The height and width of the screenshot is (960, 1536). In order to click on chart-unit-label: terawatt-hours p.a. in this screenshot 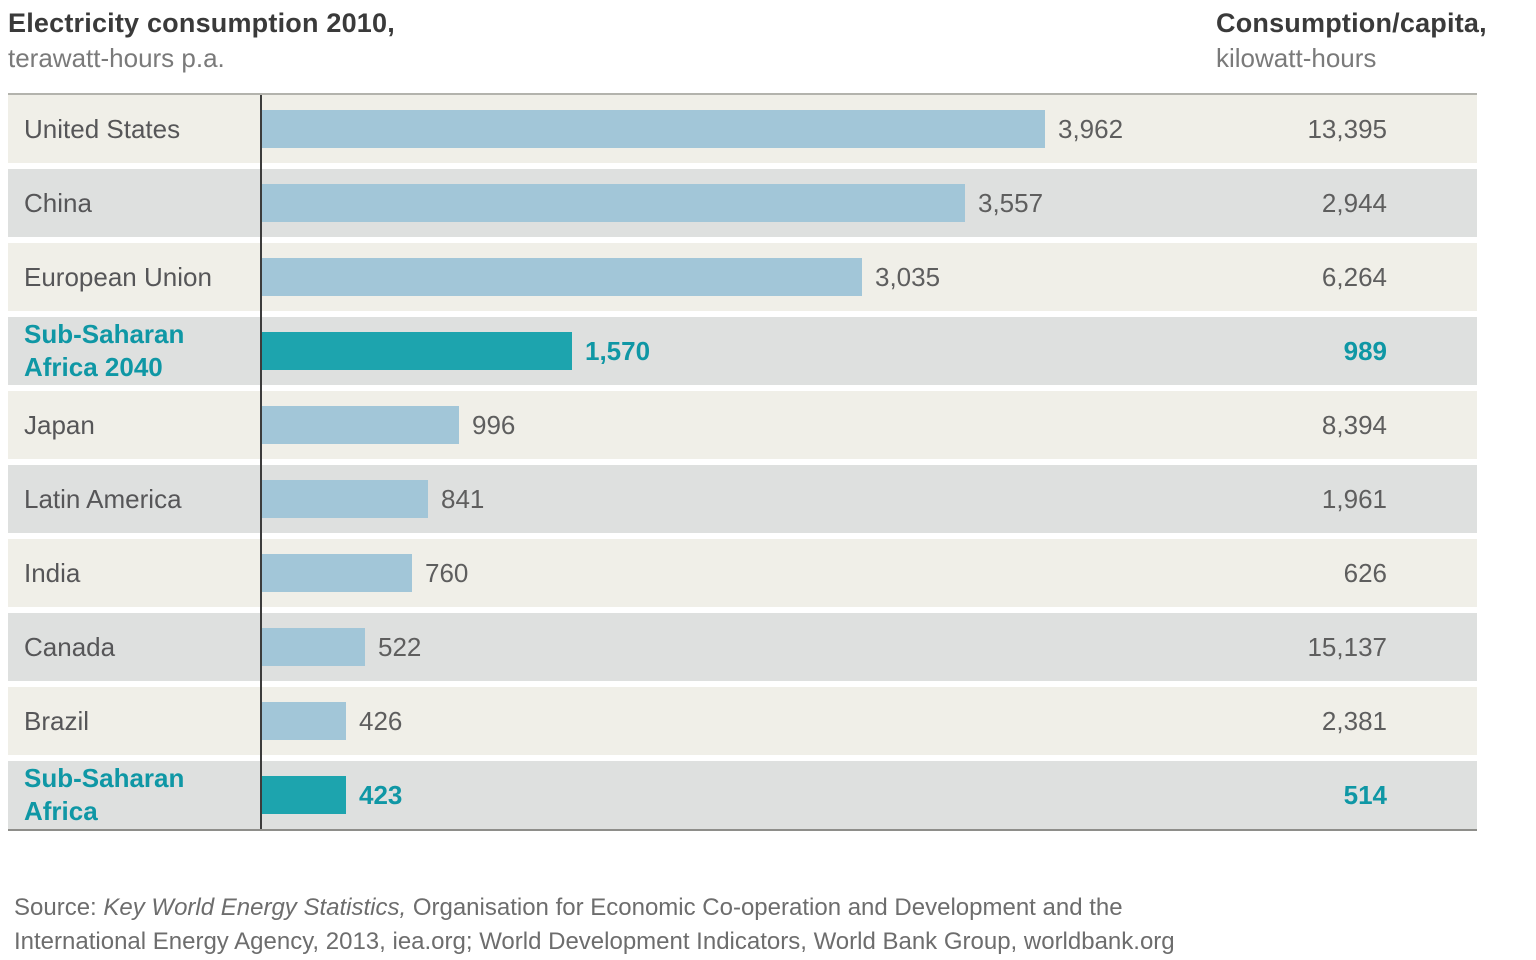, I will do `click(116, 58)`.